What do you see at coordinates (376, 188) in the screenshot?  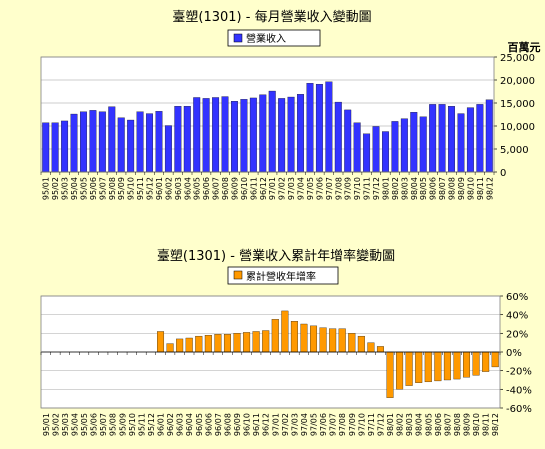 I see `x-tick-label: 97/12` at bounding box center [376, 188].